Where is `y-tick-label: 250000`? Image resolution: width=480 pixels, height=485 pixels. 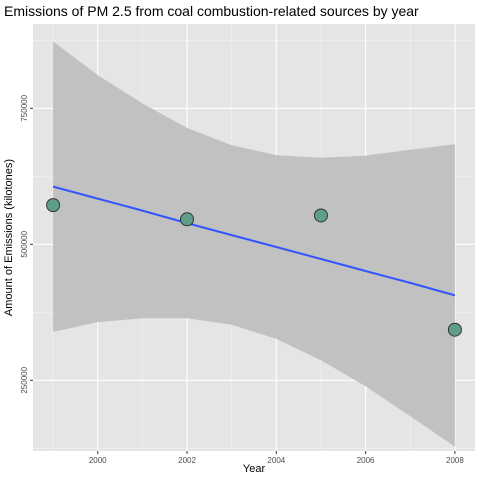
y-tick-label: 250000 is located at coordinates (24, 379).